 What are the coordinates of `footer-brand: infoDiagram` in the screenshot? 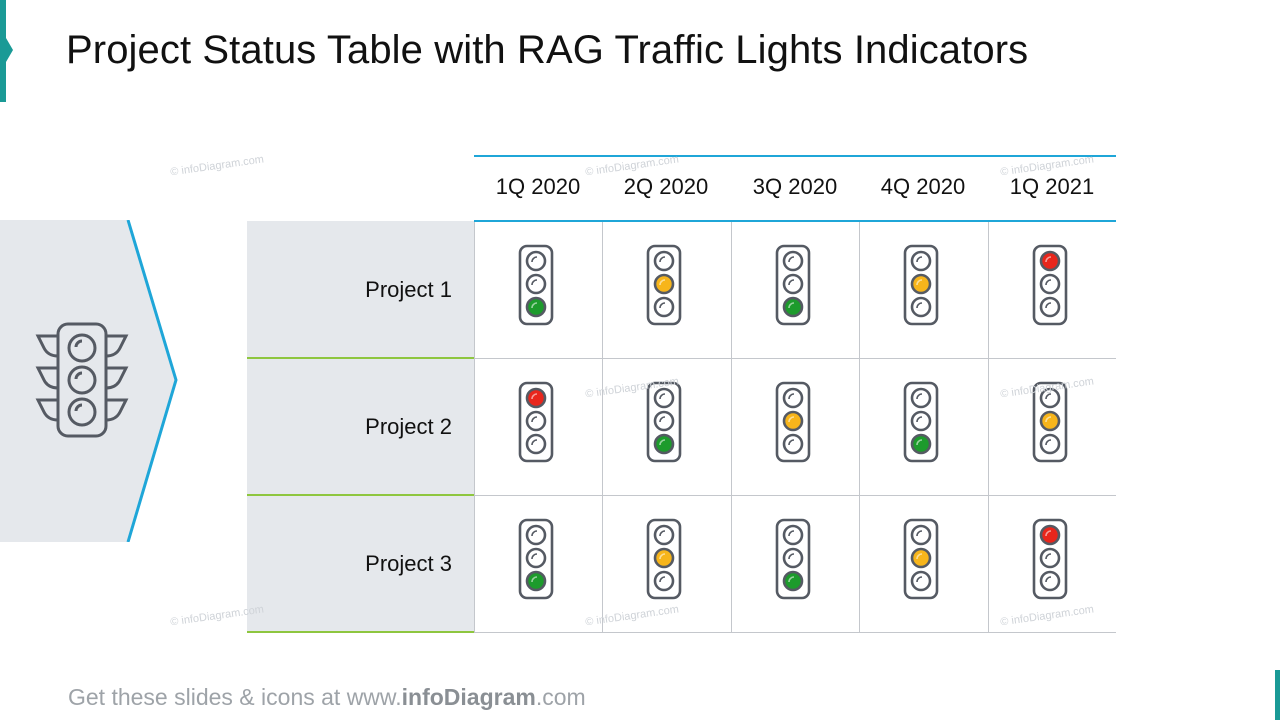 It's located at (468, 697).